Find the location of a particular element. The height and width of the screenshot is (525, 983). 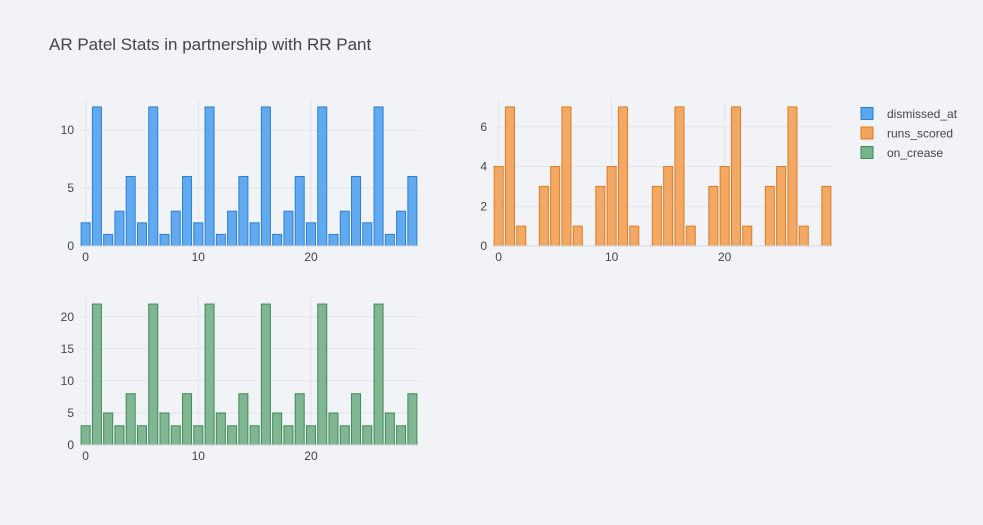

legend-item-dismissed_at: dismissed_at is located at coordinates (909, 114).